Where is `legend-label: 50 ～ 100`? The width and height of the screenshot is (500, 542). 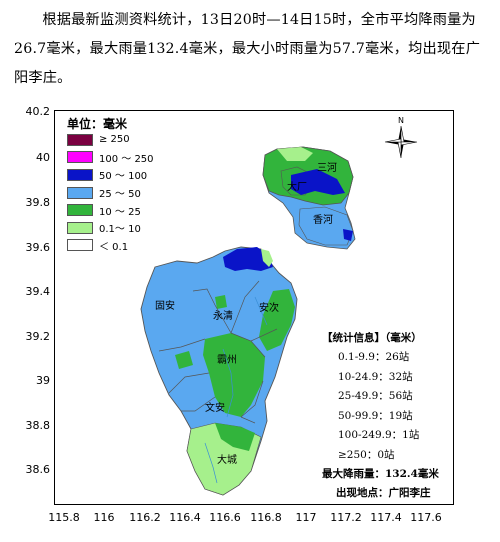
legend-label: 50 ～ 100 is located at coordinates (123, 177).